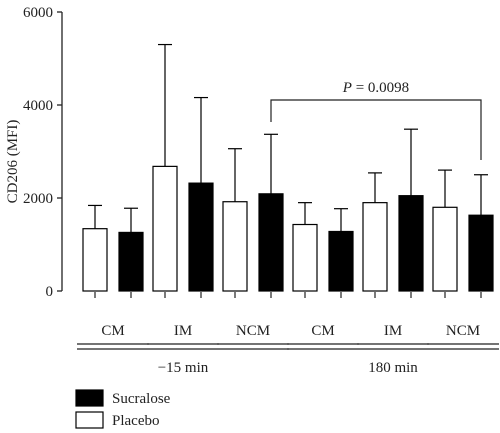 The height and width of the screenshot is (433, 500). Describe the element at coordinates (183, 368) in the screenshot. I see `group-label: −15 min` at that location.